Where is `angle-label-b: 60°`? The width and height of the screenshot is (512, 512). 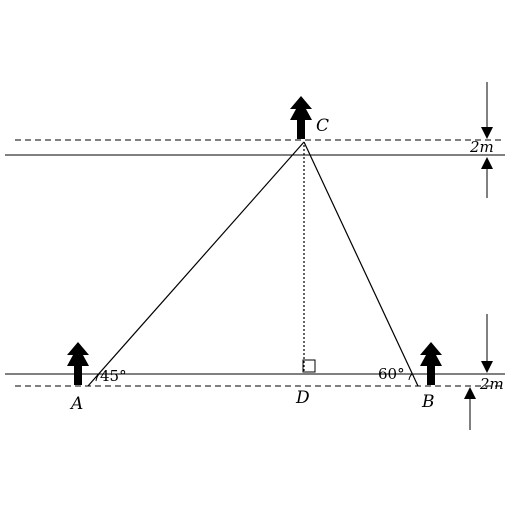
angle-label-b: 60° is located at coordinates (391, 374).